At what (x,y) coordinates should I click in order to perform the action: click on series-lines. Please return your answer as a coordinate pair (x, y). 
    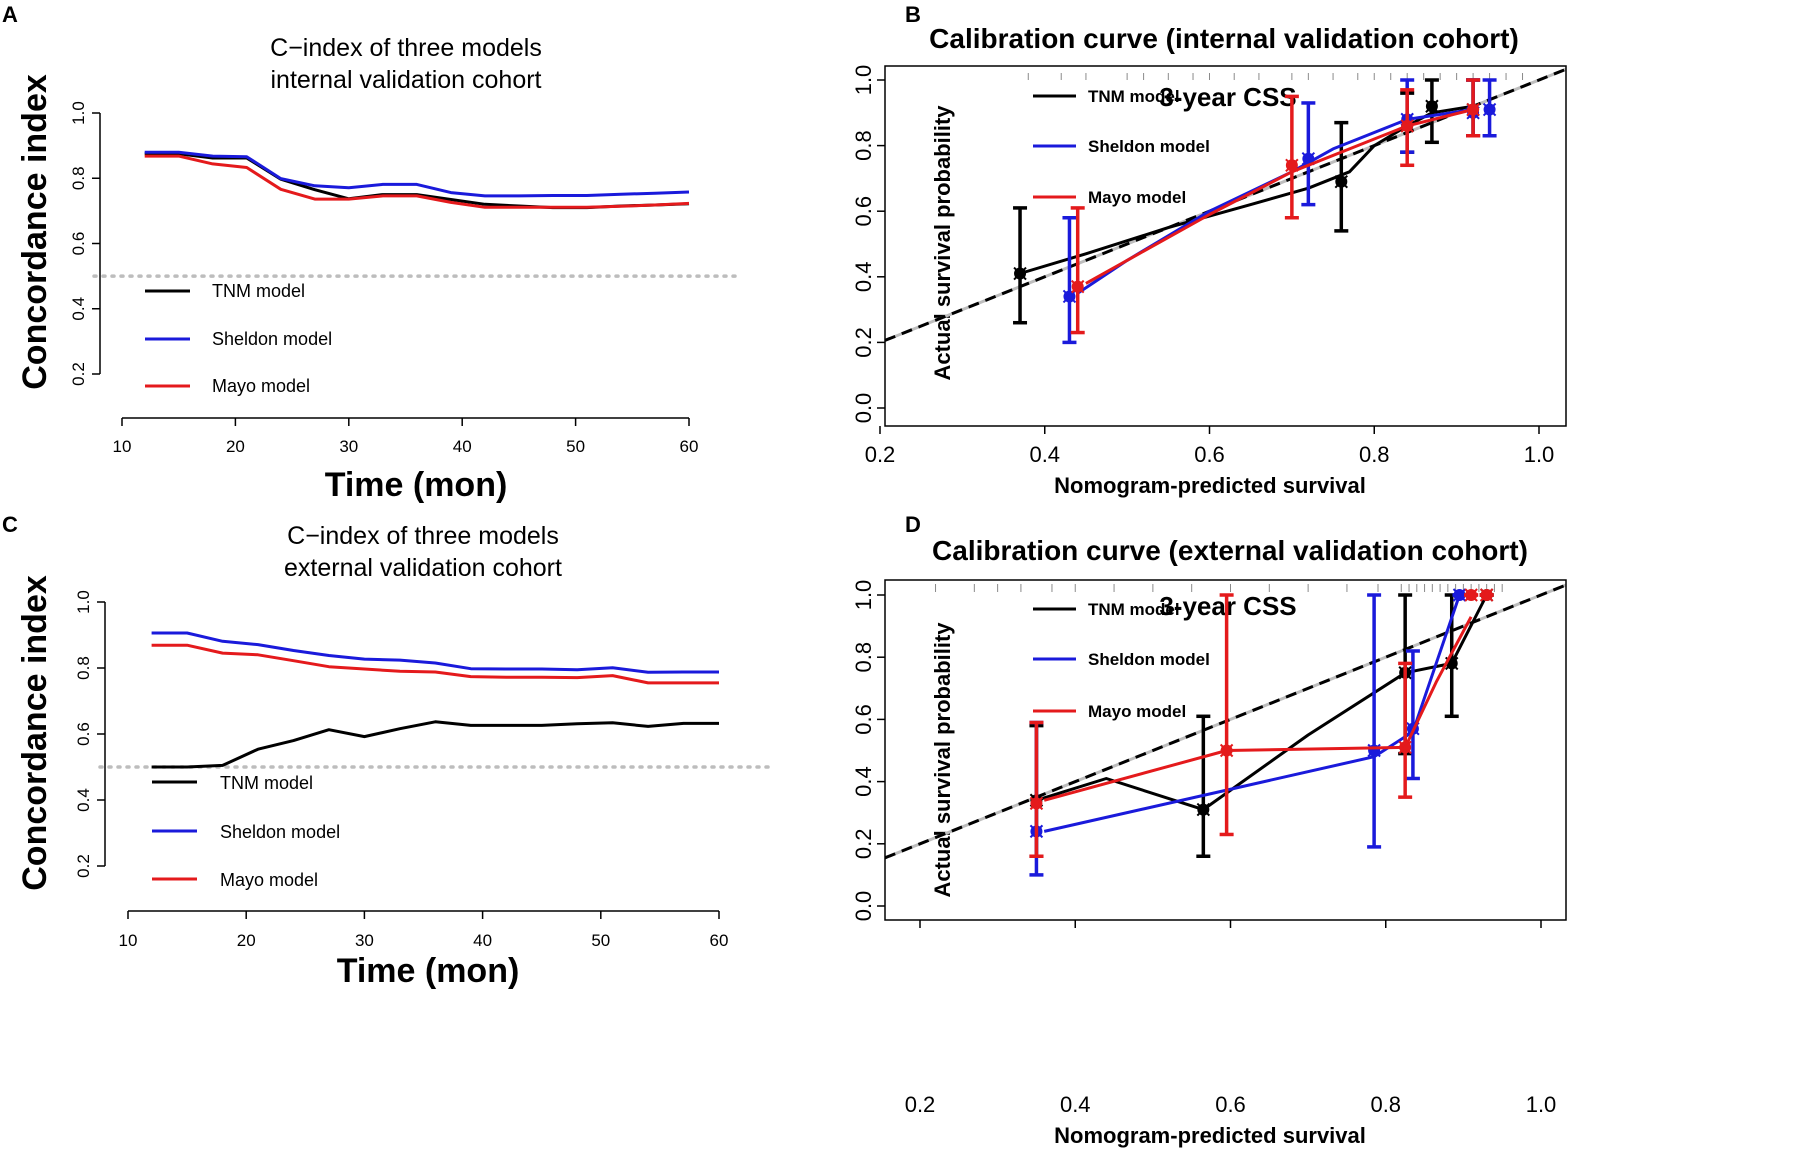
    Looking at the image, I should click on (435, 700).